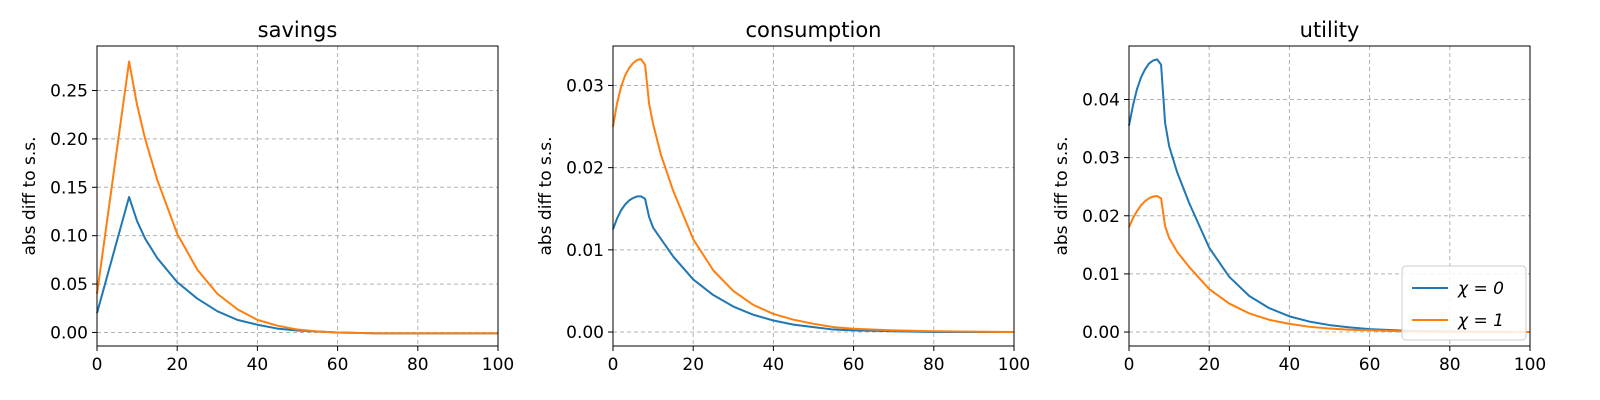 The width and height of the screenshot is (1600, 400). I want to click on legend-box, so click(1464, 303).